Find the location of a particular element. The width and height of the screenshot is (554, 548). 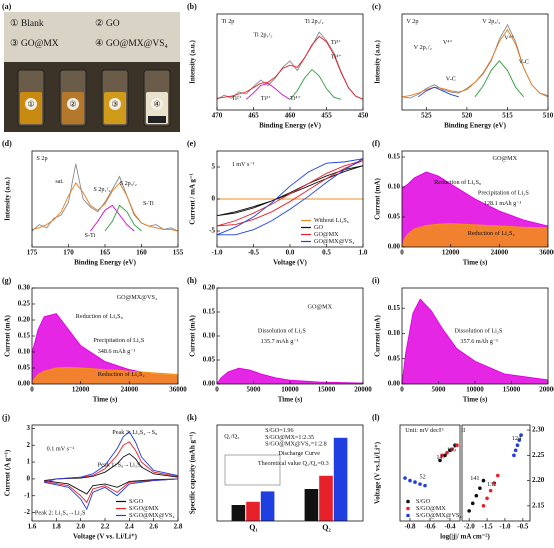

annotation: Ti 2p₃/₂ is located at coordinates (314, 21).